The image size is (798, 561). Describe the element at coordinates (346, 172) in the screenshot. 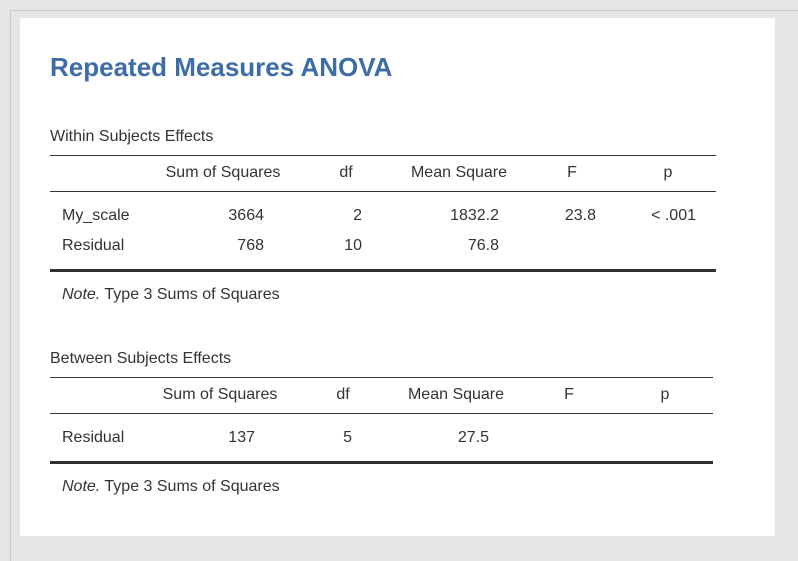

I see `within-header-df: df` at that location.